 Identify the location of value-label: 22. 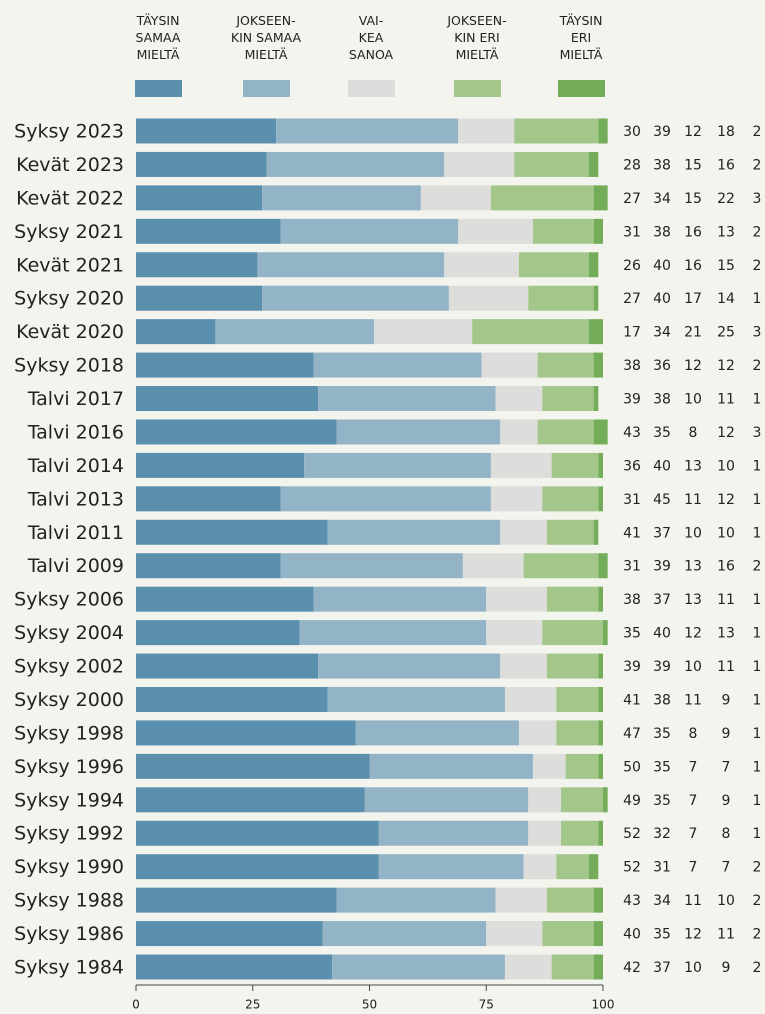
(726, 199).